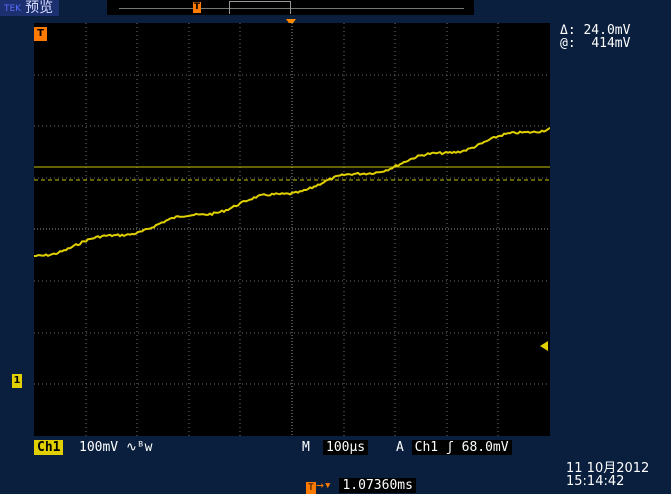 The image size is (671, 494). What do you see at coordinates (39, 8) in the screenshot?
I see `mode-label: 预览` at bounding box center [39, 8].